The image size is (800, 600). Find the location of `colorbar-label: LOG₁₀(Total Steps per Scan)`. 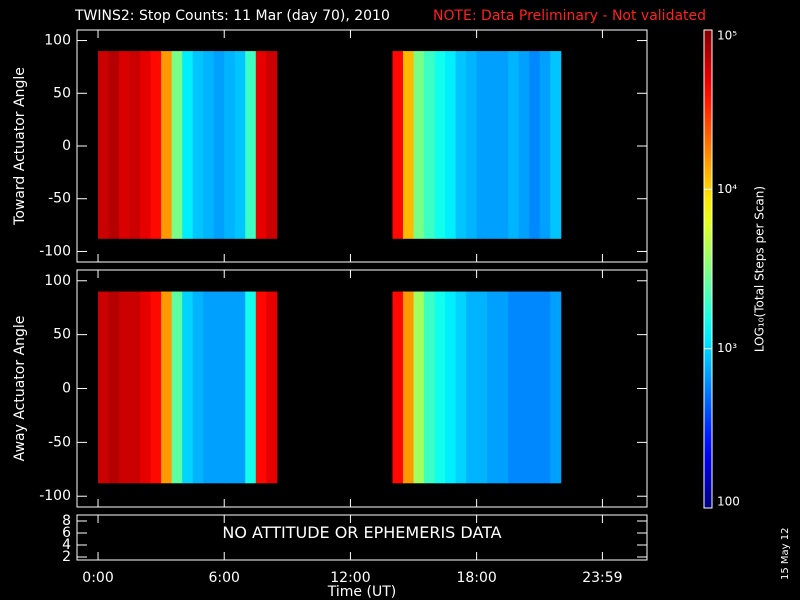

colorbar-label: LOG₁₀(Total Steps per Scan) is located at coordinates (760, 269).